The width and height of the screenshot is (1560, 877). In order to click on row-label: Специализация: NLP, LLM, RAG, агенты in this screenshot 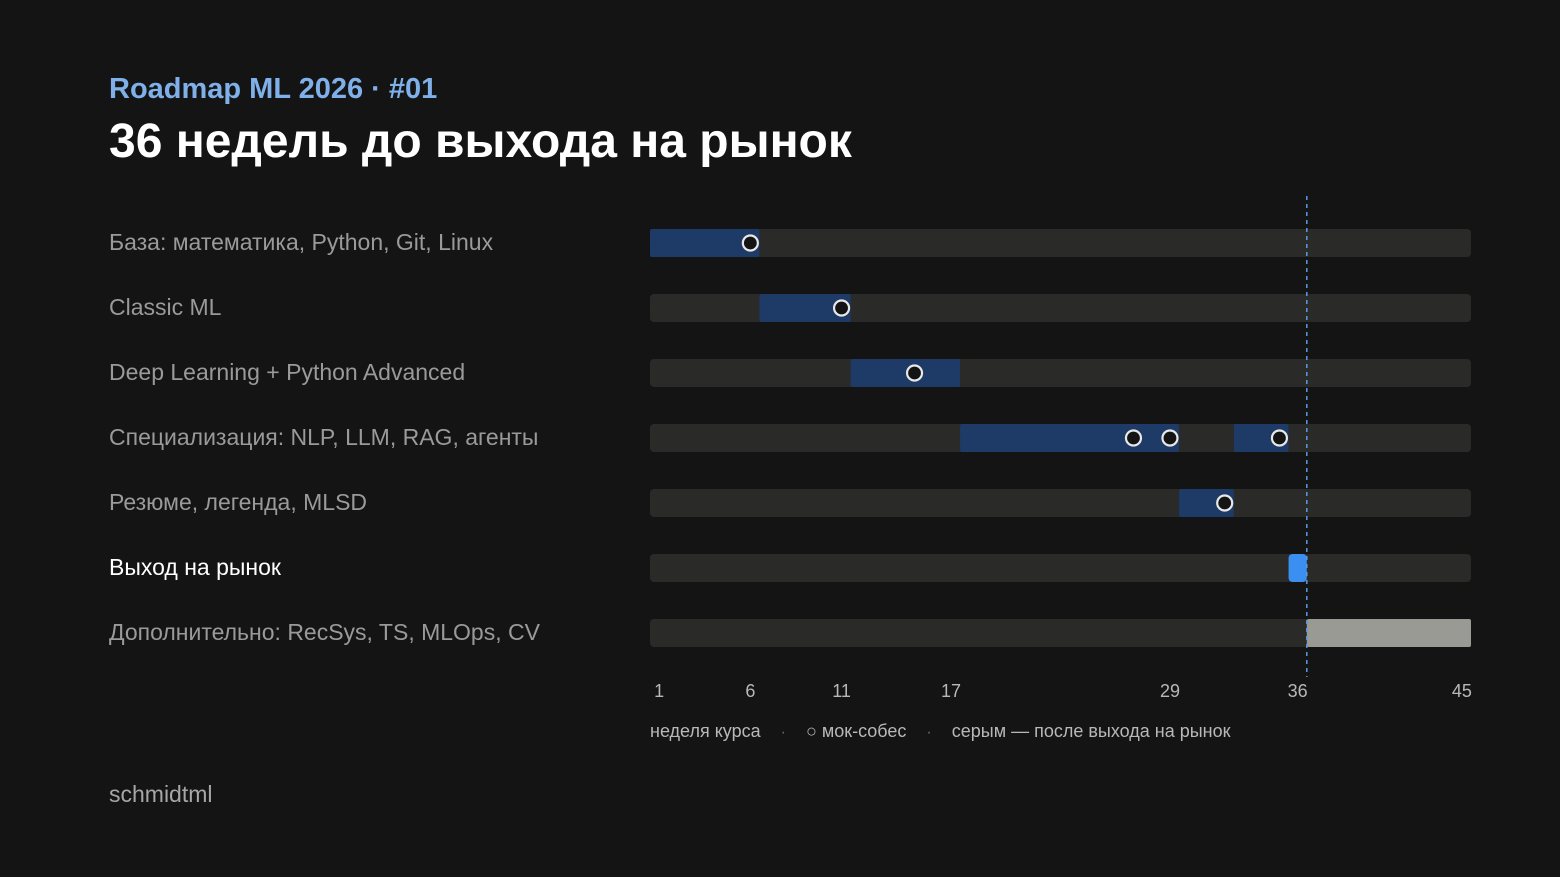, I will do `click(323, 437)`.